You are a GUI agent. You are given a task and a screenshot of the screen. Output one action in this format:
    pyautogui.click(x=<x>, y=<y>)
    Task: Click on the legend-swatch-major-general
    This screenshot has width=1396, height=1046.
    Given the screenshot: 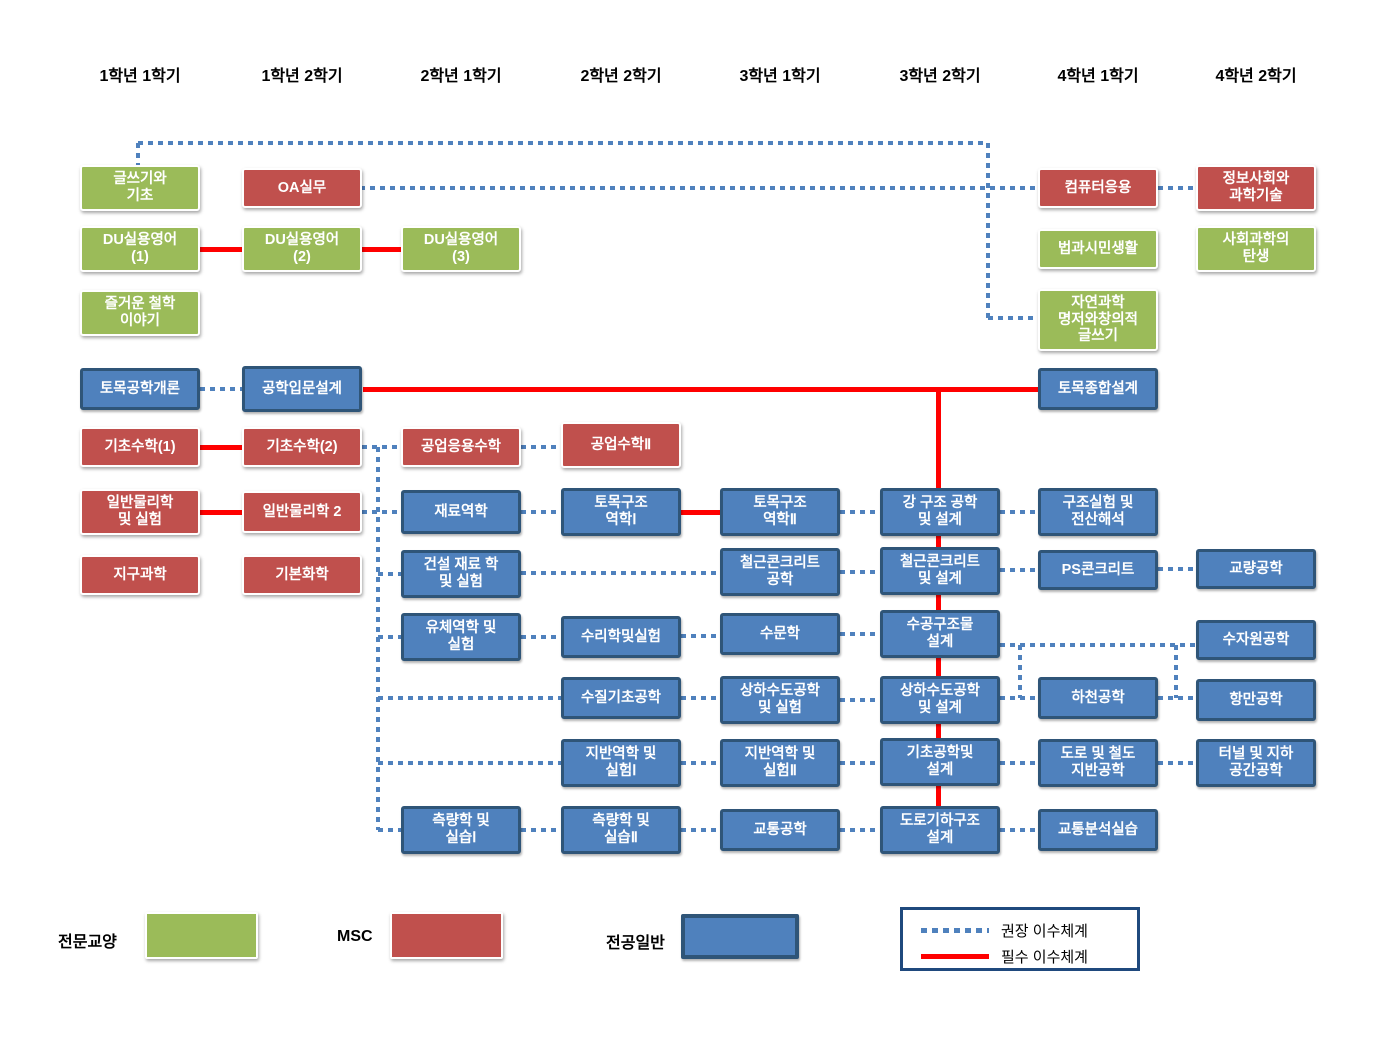 What is the action you would take?
    pyautogui.click(x=740, y=936)
    